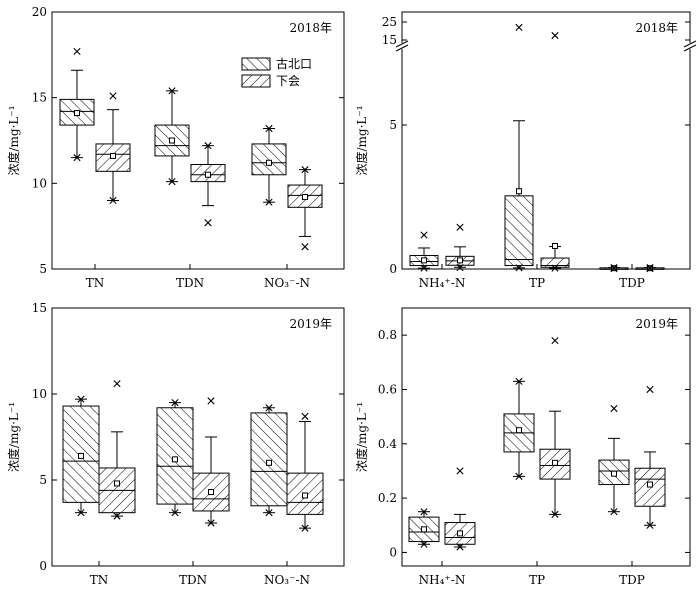 This screenshot has width=700, height=595. What do you see at coordinates (632, 580) in the screenshot?
I see `x-tick-label: TDP` at bounding box center [632, 580].